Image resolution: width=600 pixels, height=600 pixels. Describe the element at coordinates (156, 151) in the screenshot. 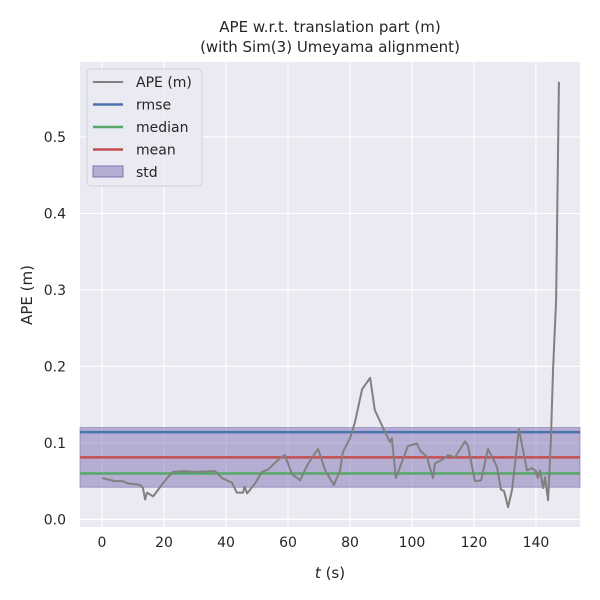

I see `legend-label: mean` at that location.